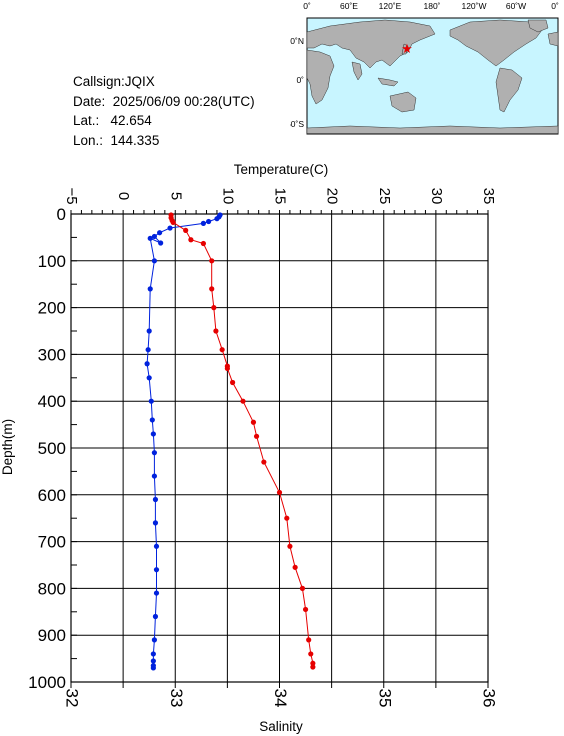  I want to click on africa-land, so click(320, 77).